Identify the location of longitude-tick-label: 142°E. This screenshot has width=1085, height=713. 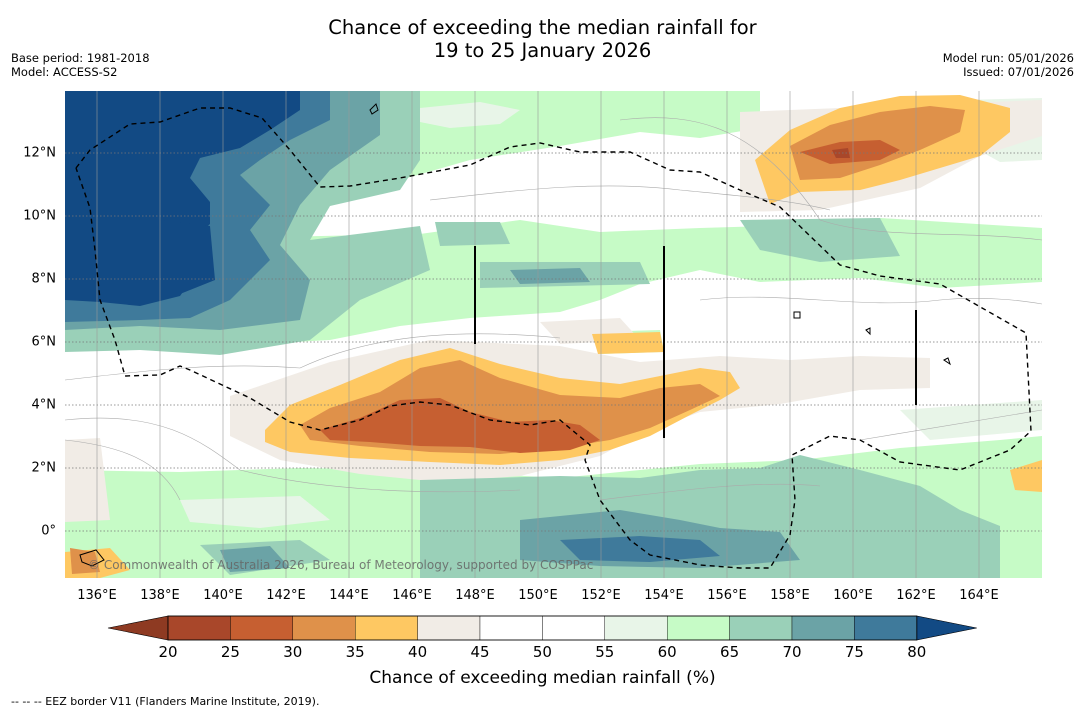
(286, 595).